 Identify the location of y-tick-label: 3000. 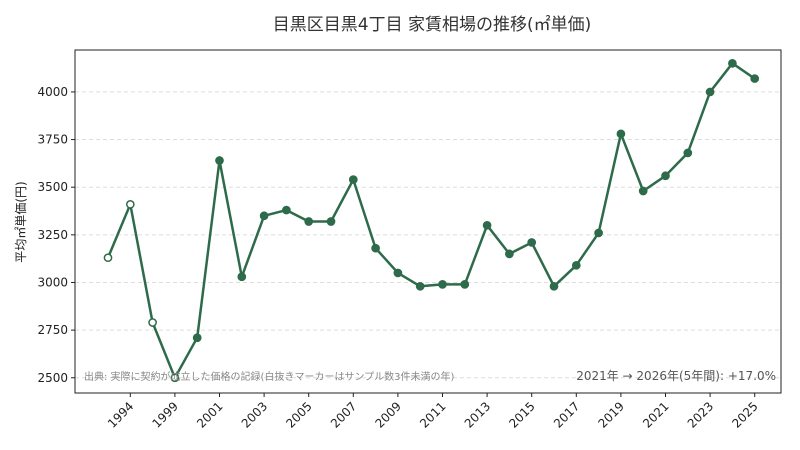
(52, 282).